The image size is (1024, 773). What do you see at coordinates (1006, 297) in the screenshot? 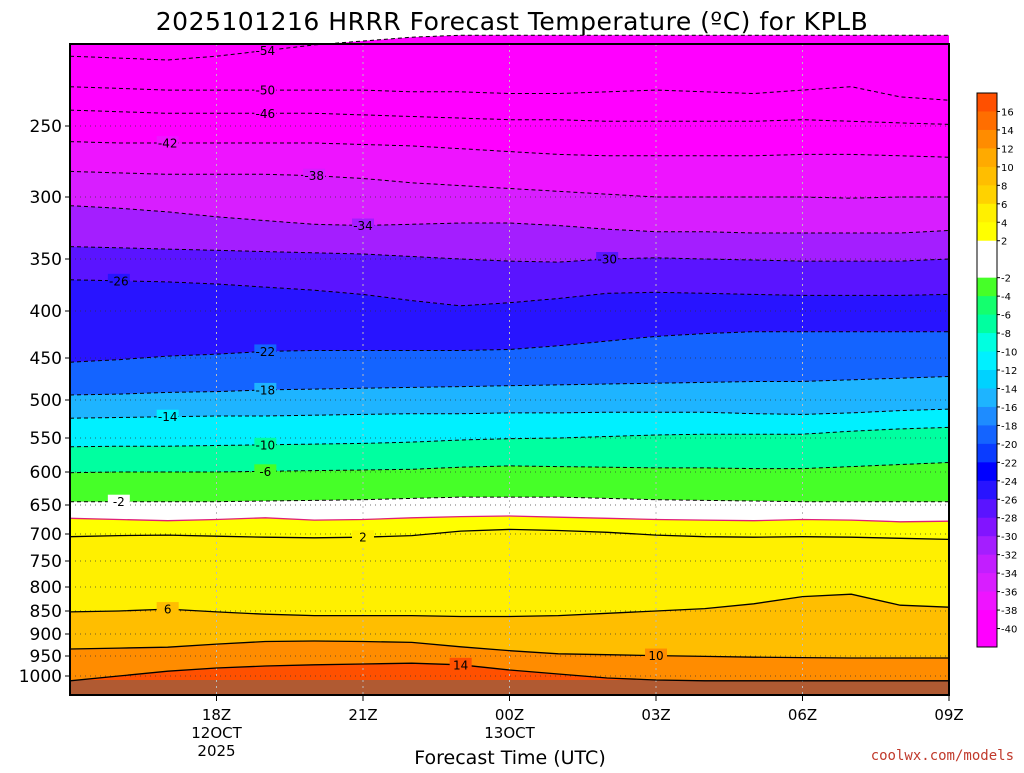
I see `colorbar-label: -4` at bounding box center [1006, 297].